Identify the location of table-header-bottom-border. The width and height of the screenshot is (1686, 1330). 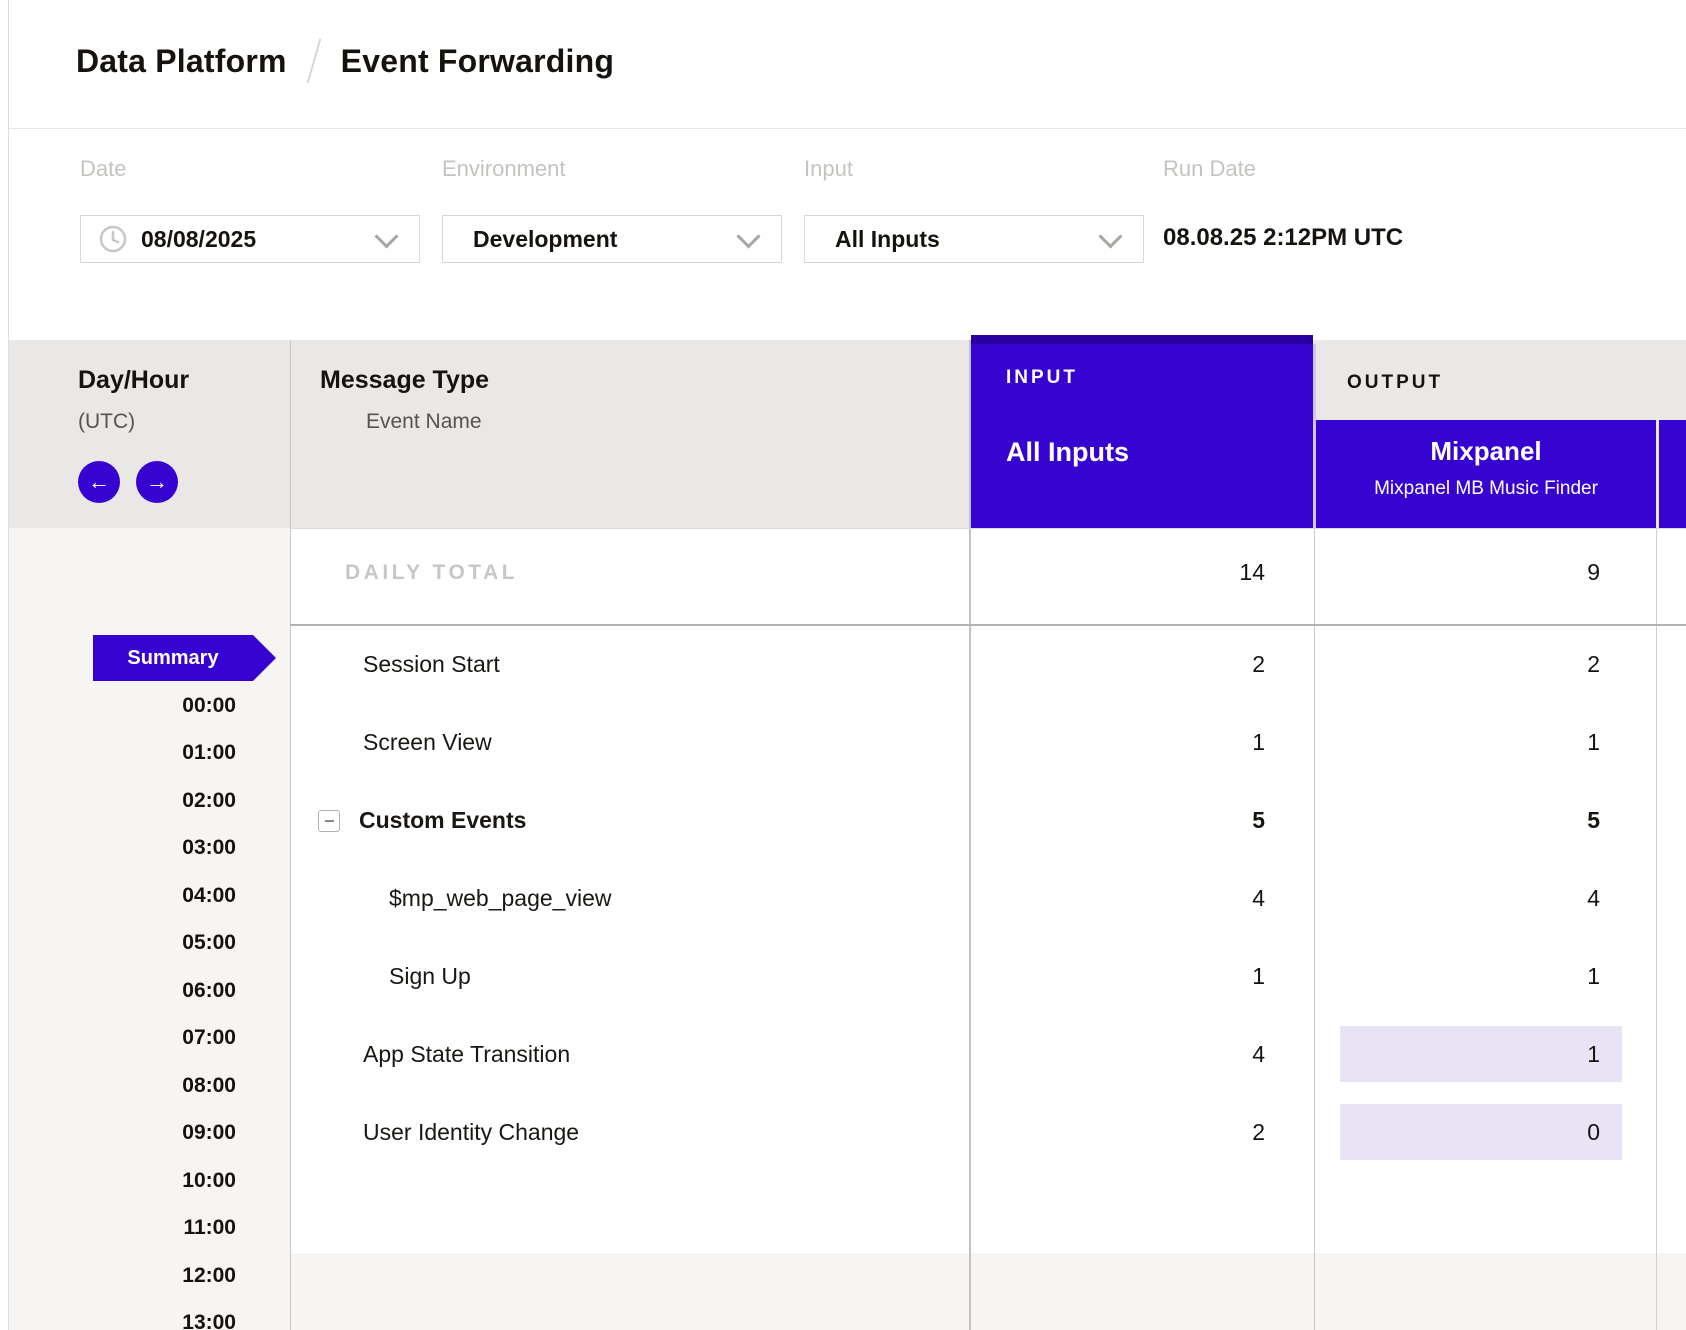
(988, 528).